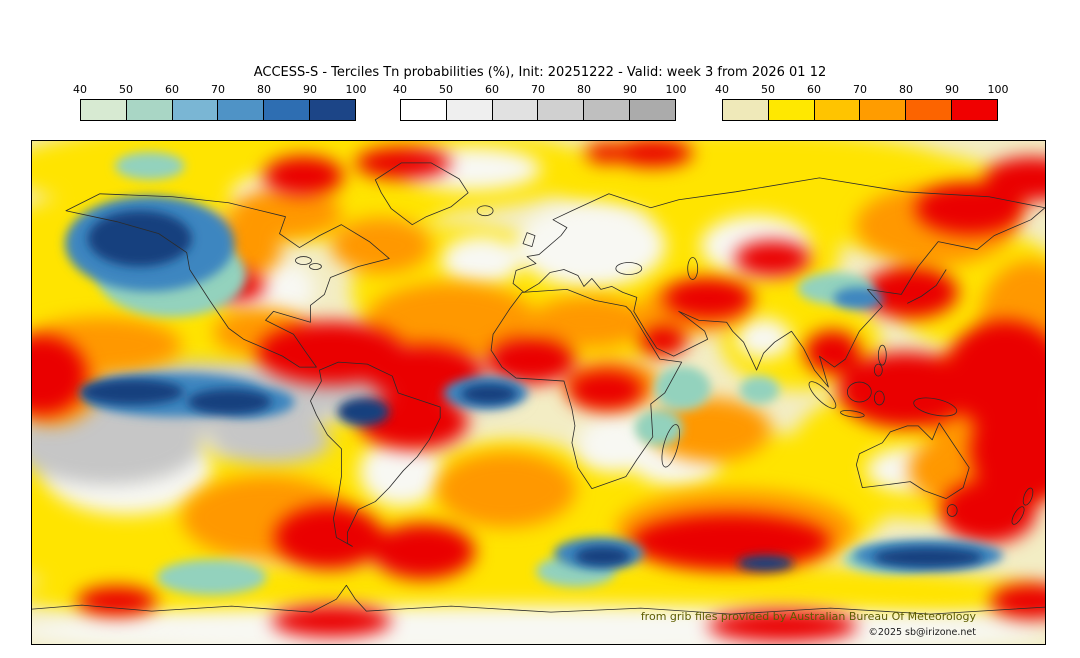 The image size is (1080, 658). I want to click on copyright-text: ©2025 sb@irizone.net, so click(922, 632).